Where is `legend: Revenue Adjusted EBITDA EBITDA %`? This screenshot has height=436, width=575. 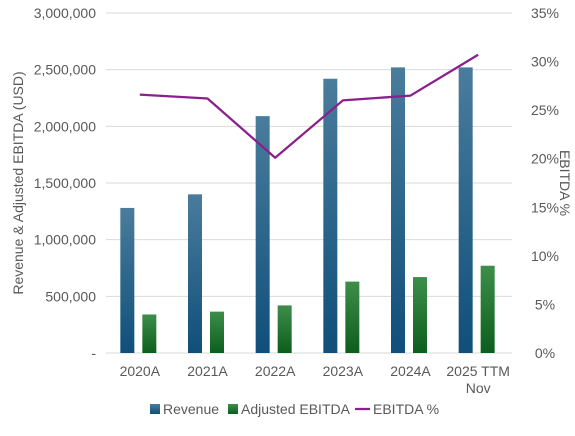
legend: Revenue Adjusted EBITDA EBITDA % is located at coordinates (294, 409).